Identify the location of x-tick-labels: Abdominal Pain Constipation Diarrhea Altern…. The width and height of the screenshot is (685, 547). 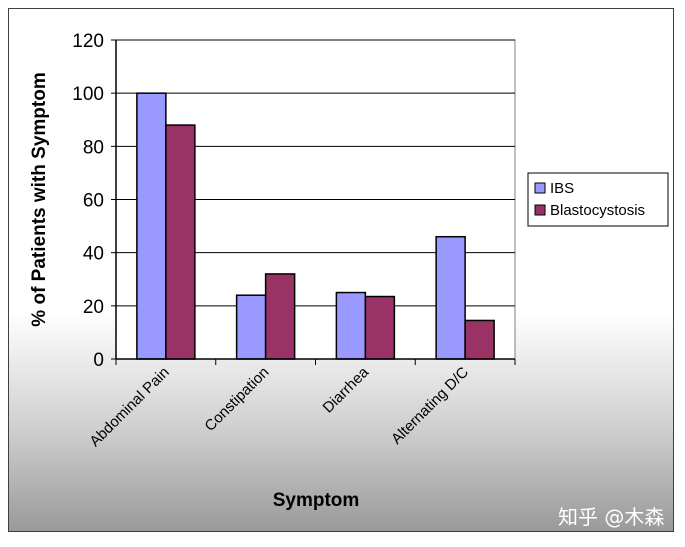
(279, 406).